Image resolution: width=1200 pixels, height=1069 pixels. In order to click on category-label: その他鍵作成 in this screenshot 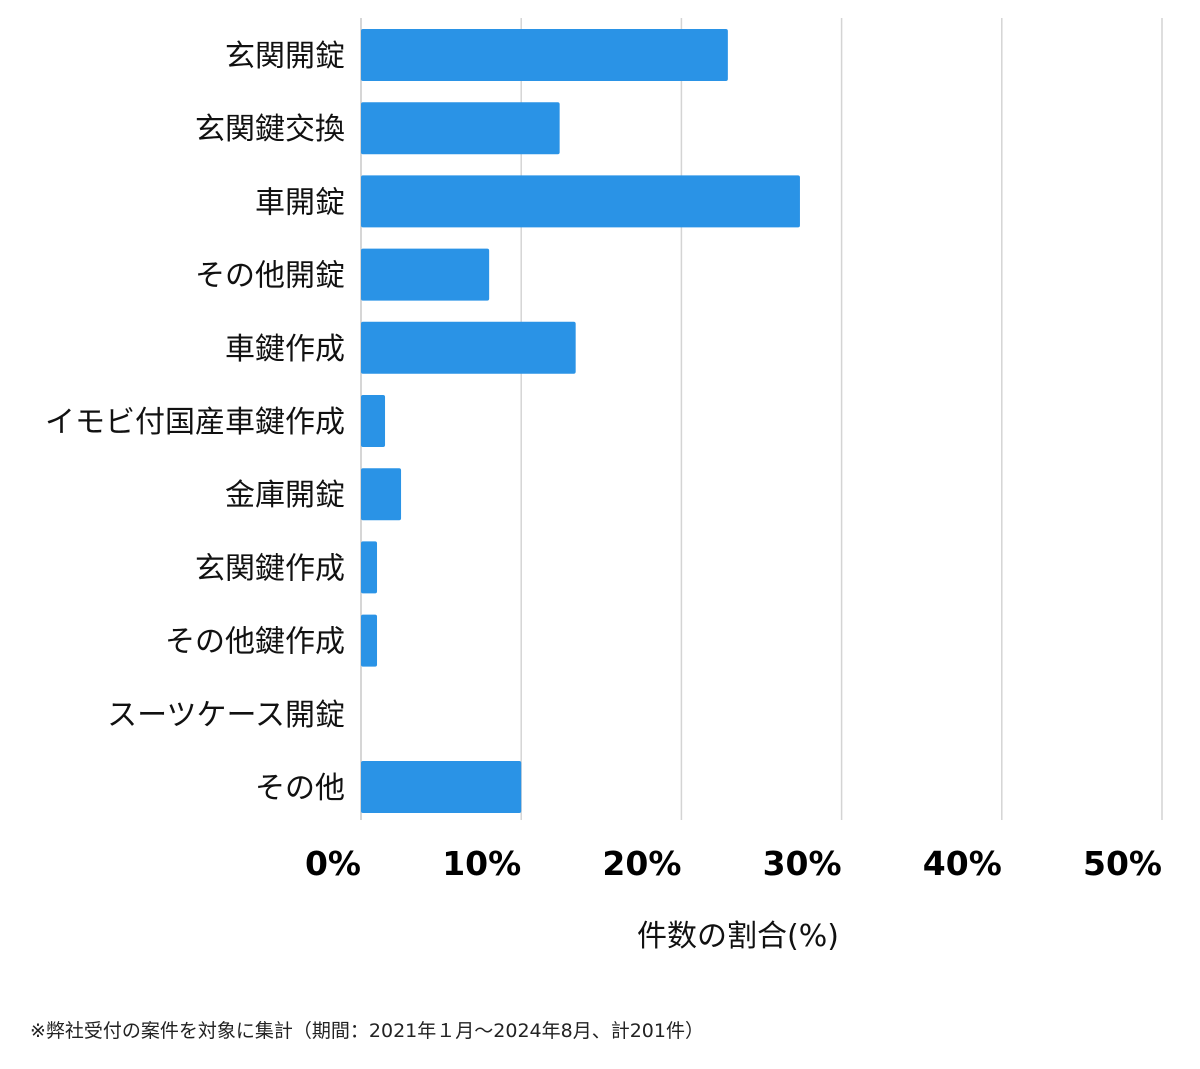, I will do `click(255, 642)`.